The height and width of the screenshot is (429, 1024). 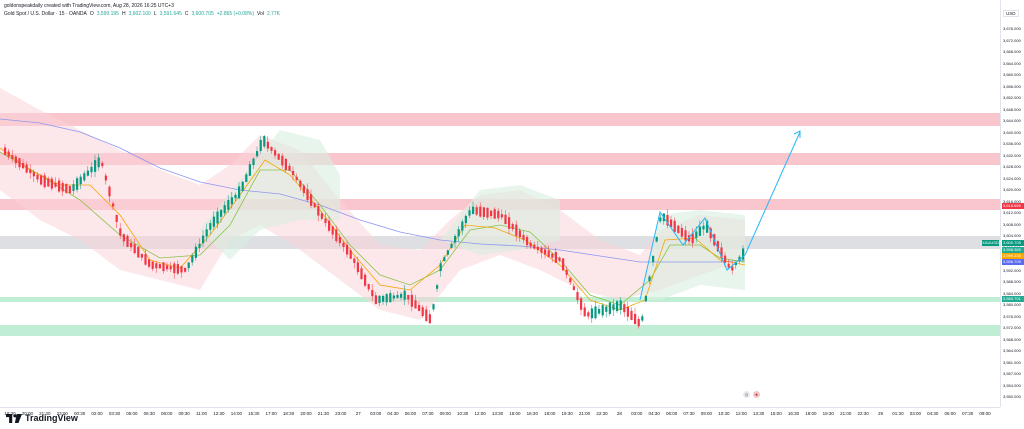 I want to click on time-tick-label: 23:00, so click(x=341, y=413).